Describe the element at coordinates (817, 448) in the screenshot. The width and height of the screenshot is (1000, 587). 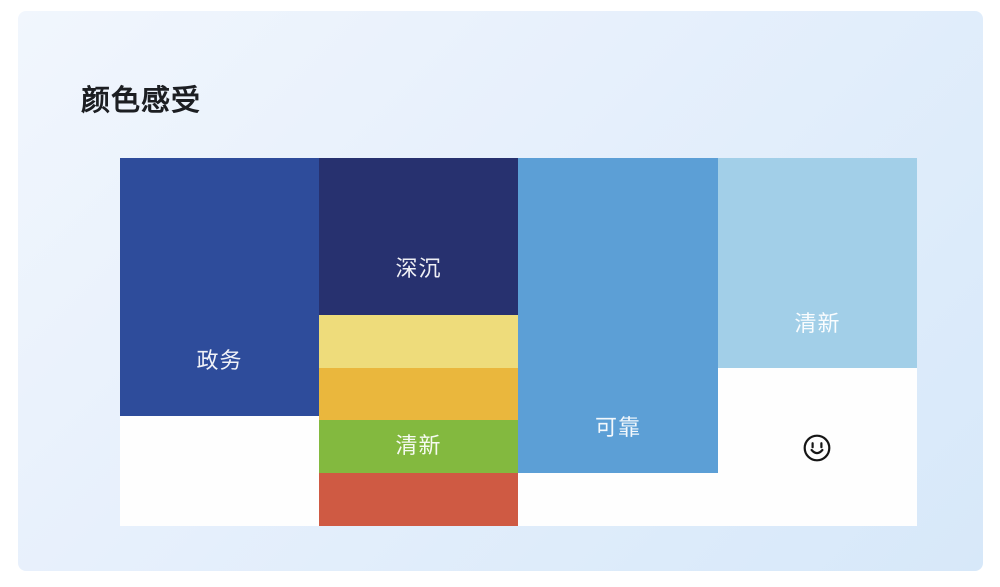
I see `smiley-face-icon` at that location.